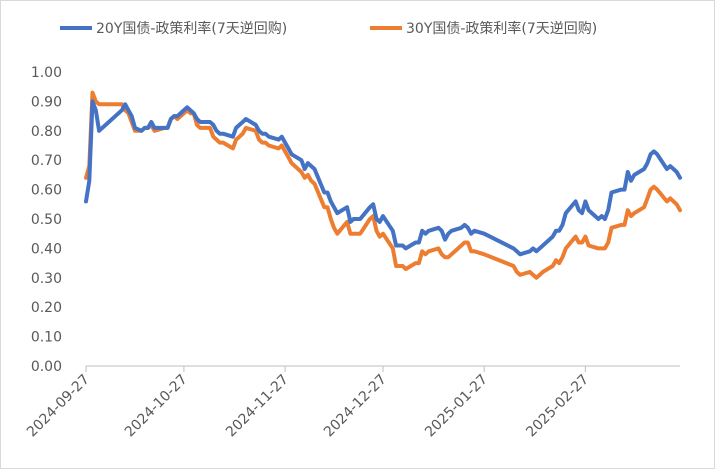 This screenshot has width=716, height=470. Describe the element at coordinates (46, 308) in the screenshot. I see `y-tick-label: 0.20` at that location.